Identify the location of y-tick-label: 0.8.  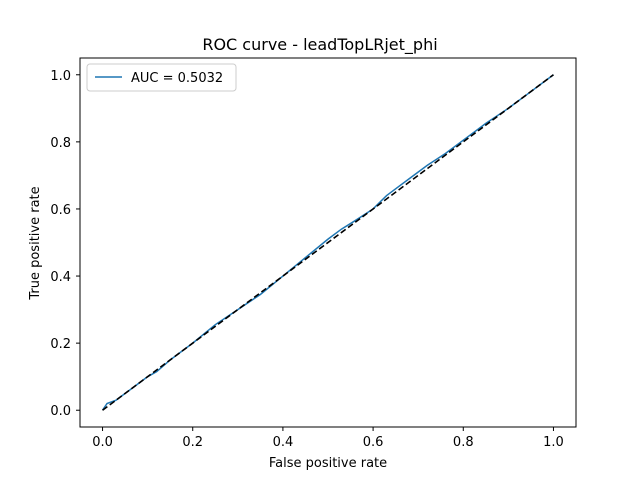
(60, 143).